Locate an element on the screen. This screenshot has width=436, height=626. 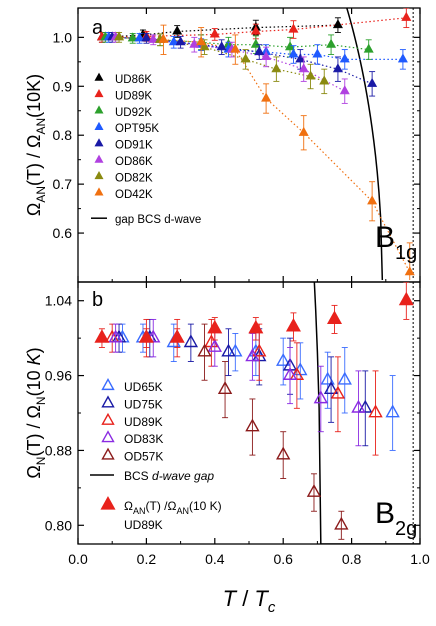
panel-a-ylabel: ΩAN(T) / ΩAN(10K) is located at coordinates (36, 145).